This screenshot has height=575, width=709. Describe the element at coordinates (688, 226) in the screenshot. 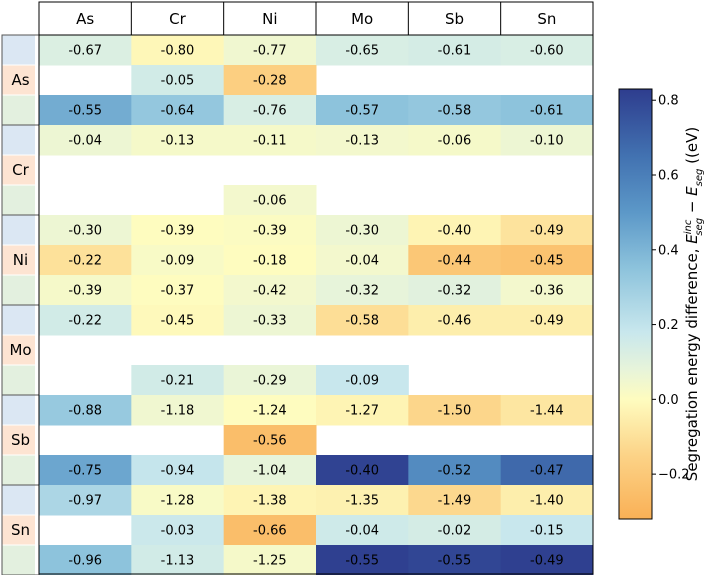

I see `colorbar-label-superscript: inc` at that location.